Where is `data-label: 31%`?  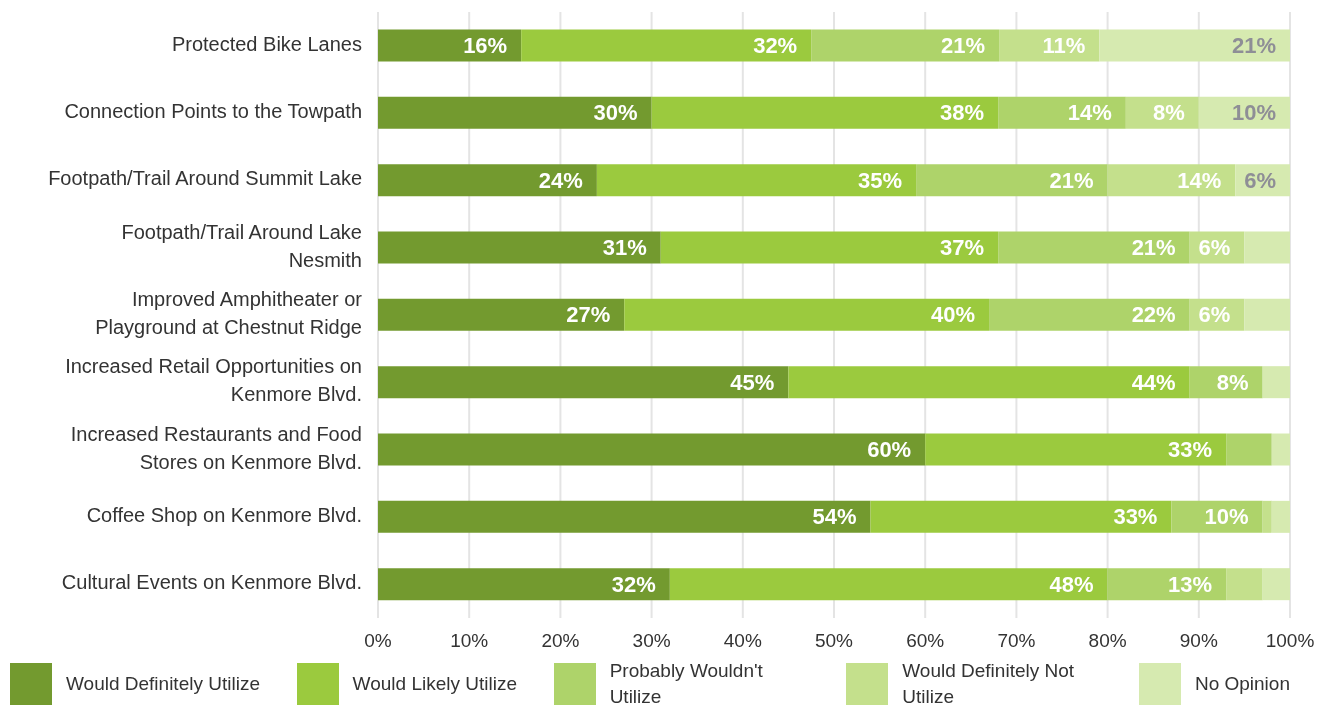 data-label: 31% is located at coordinates (624, 248).